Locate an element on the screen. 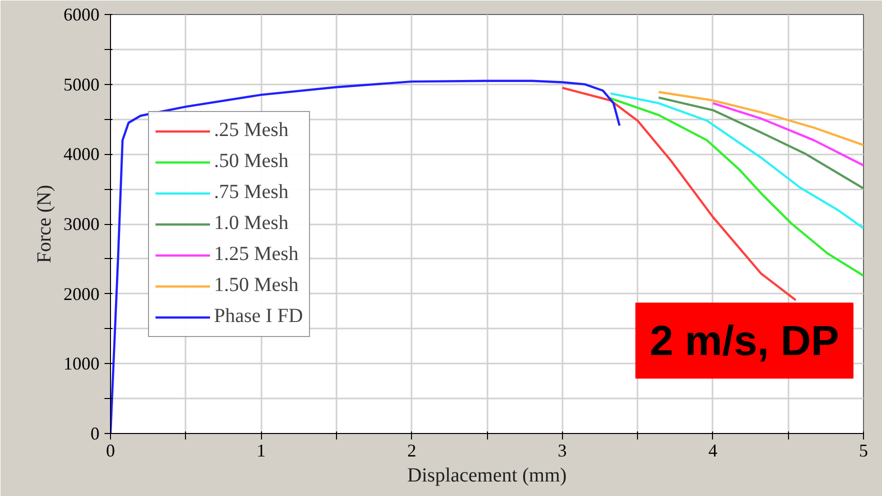 The image size is (882, 496). x-tick-label: 1 is located at coordinates (261, 450).